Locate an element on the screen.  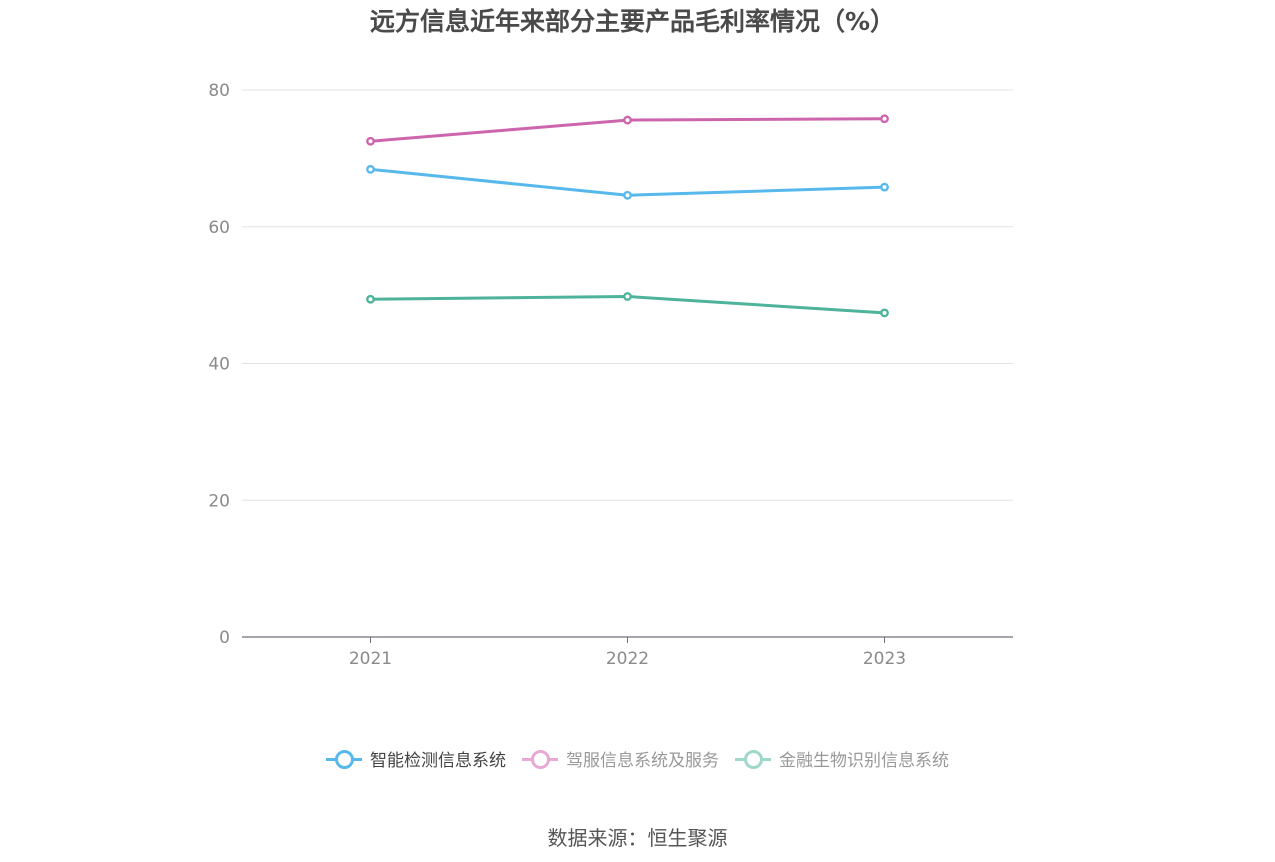
legend-label: 智能检测信息系统 is located at coordinates (438, 761).